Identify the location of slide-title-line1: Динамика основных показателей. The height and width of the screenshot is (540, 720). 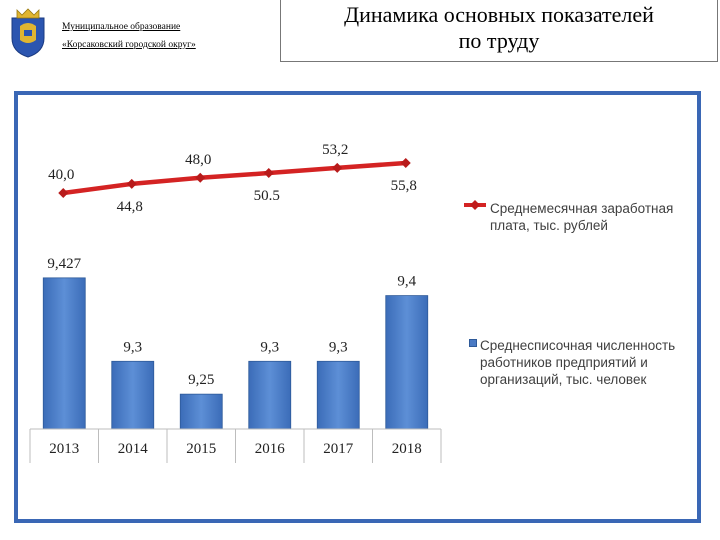
(499, 14).